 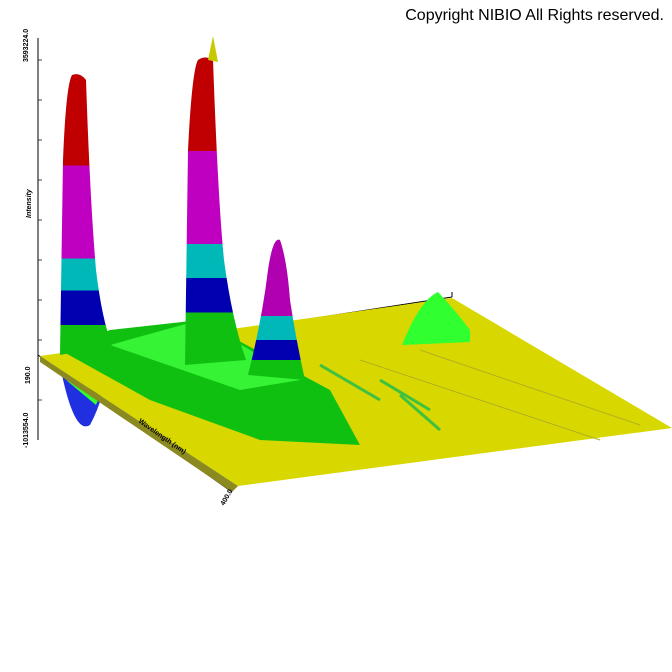 I want to click on z-axis-label: Intensity, so click(x=29, y=203).